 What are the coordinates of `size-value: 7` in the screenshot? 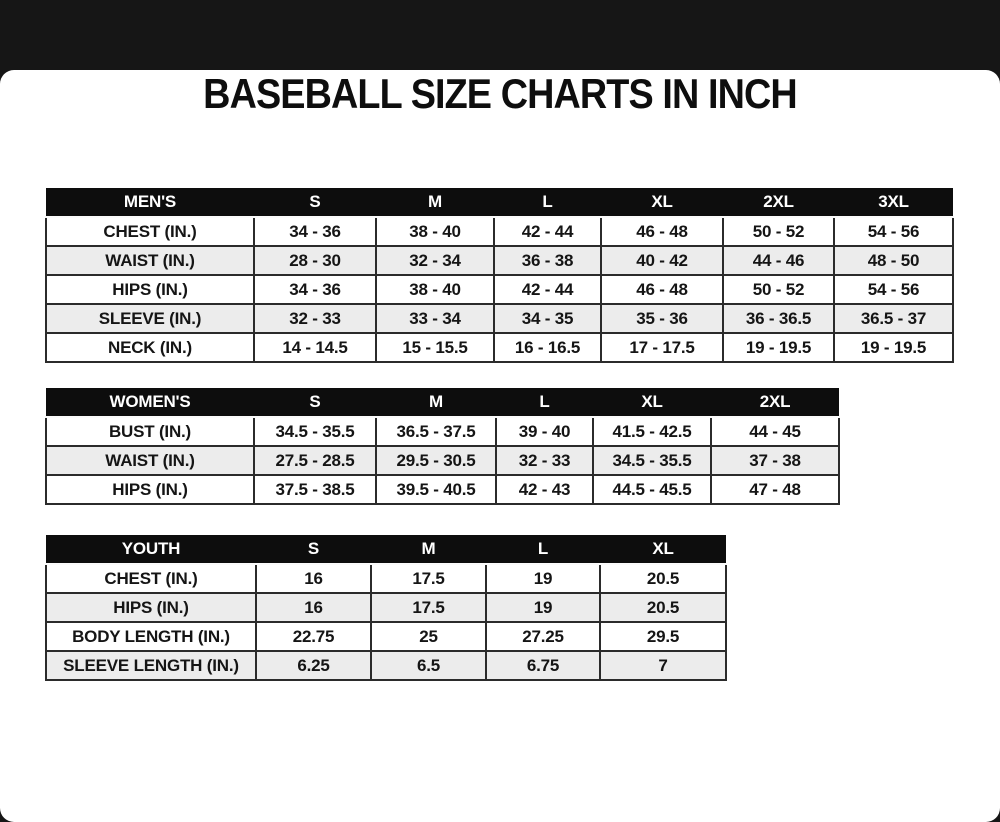 It's located at (663, 665).